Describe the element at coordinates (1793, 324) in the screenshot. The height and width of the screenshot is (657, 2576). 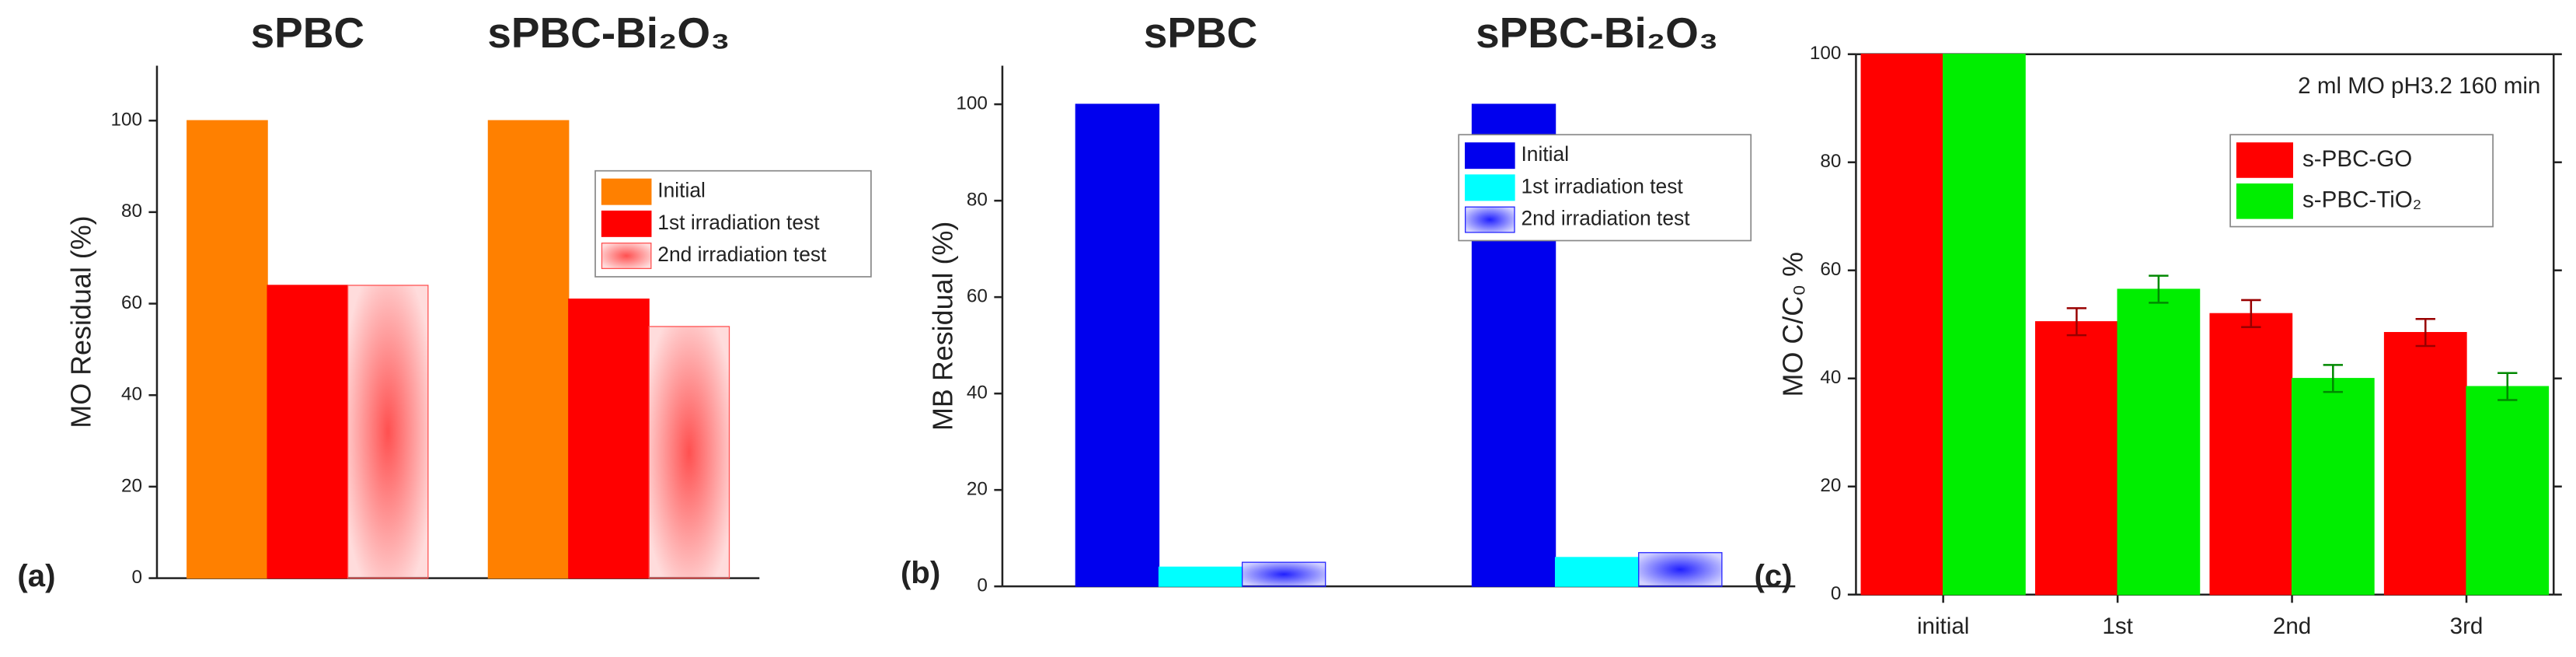
I see `y-axis-label: MO C/C₀ %` at that location.